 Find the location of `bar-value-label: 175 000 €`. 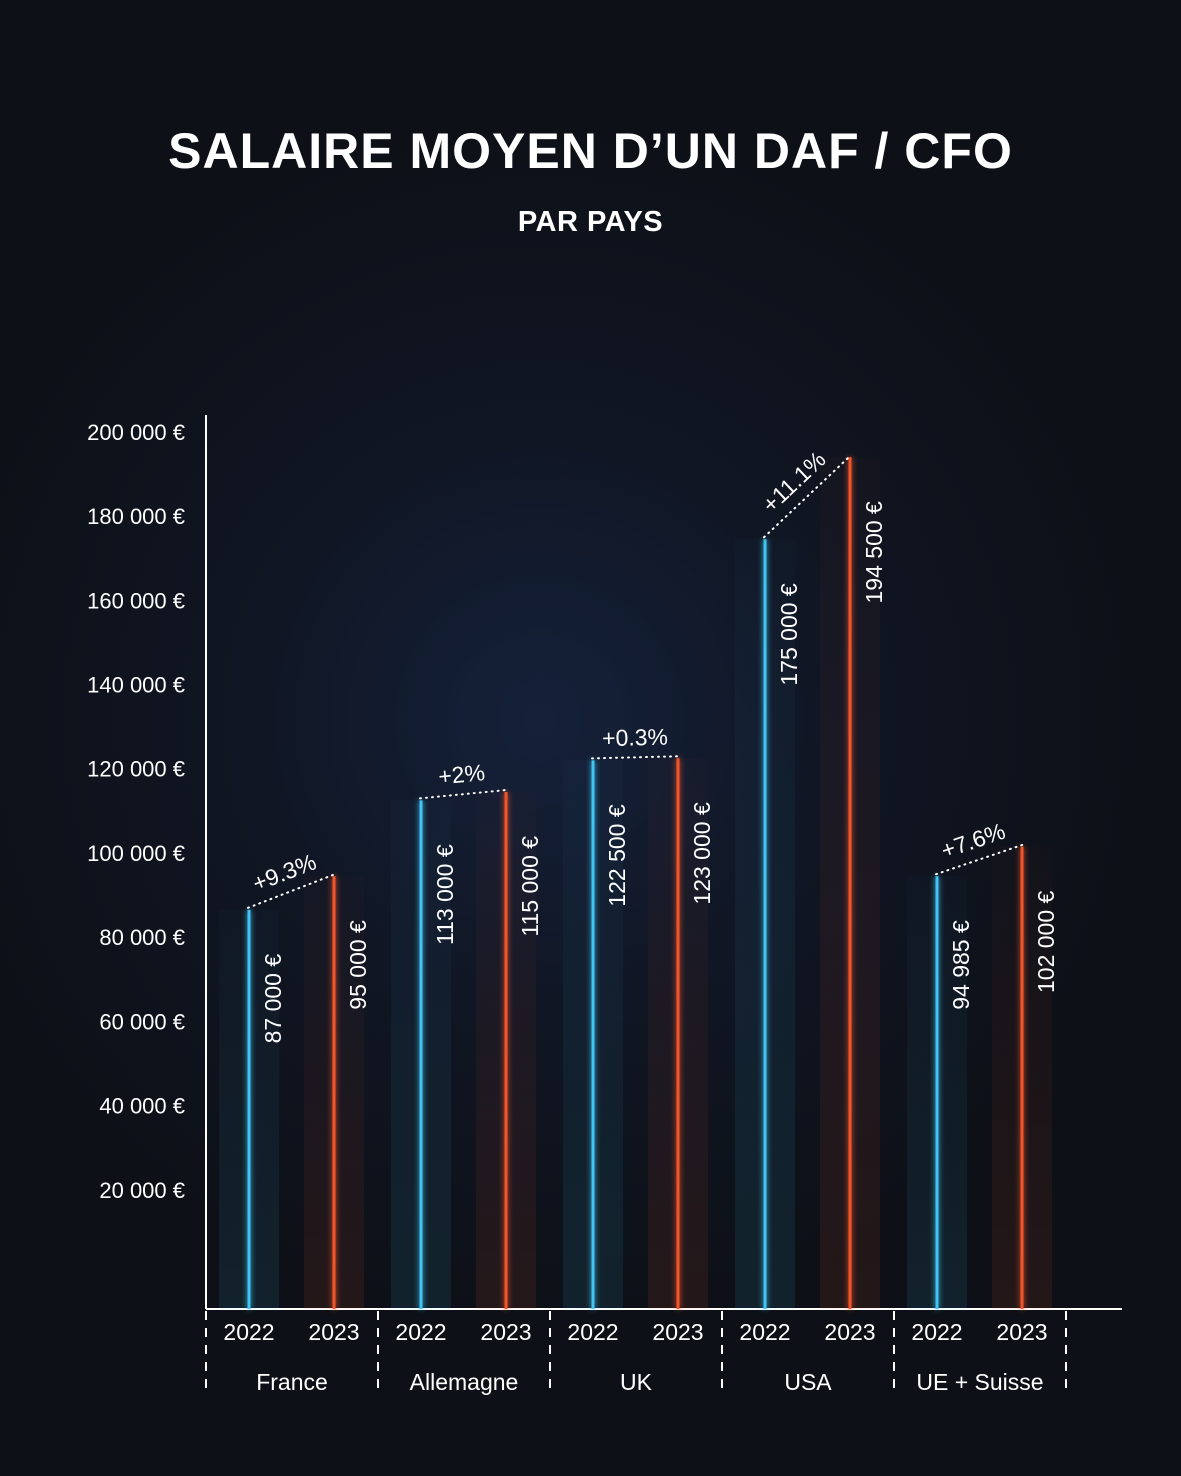

bar-value-label: 175 000 € is located at coordinates (789, 634).